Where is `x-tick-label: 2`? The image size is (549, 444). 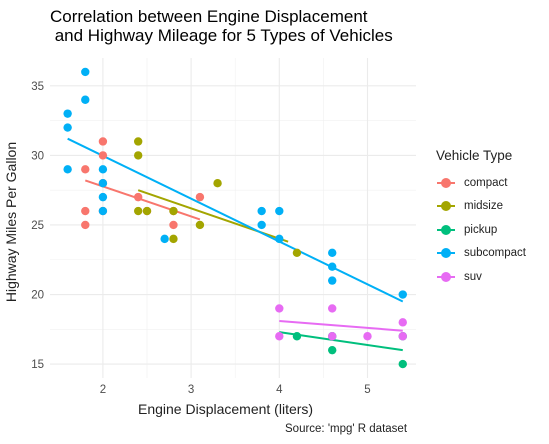
x-tick-label: 2 is located at coordinates (103, 390).